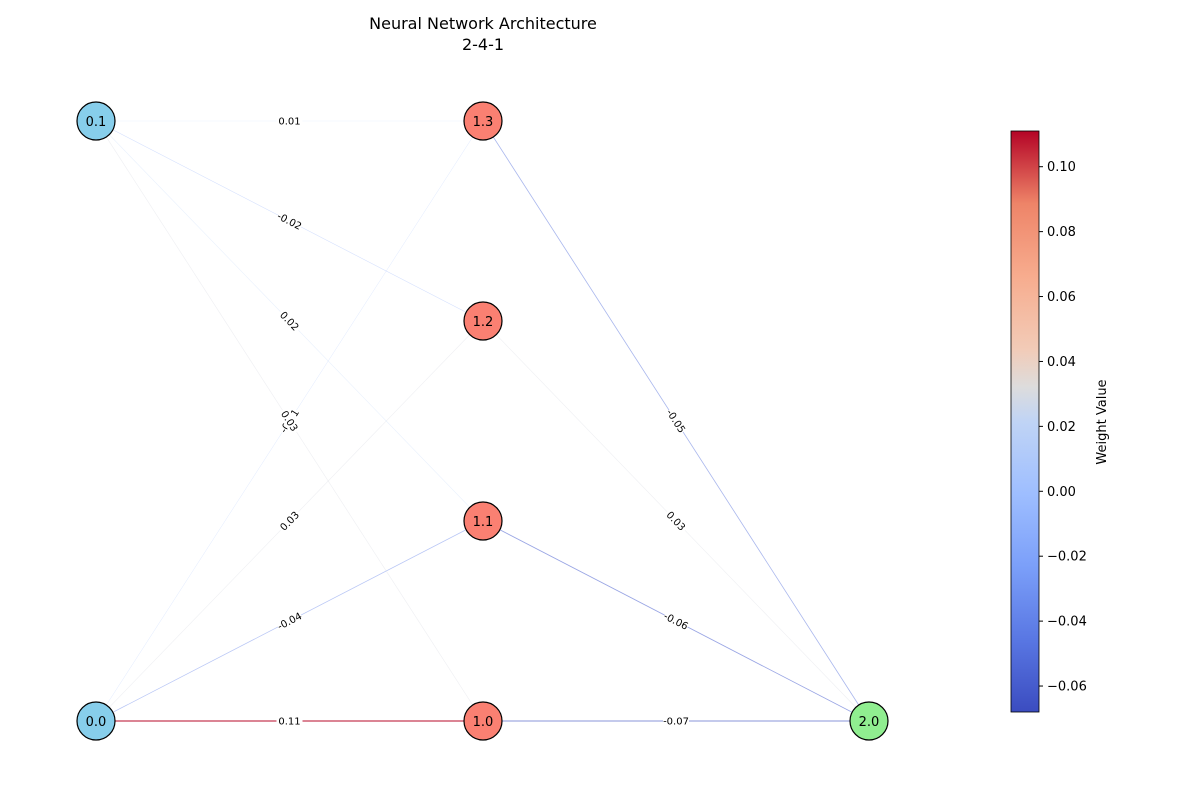 The height and width of the screenshot is (804, 1200). I want to click on node-label: 1.1, so click(483, 522).